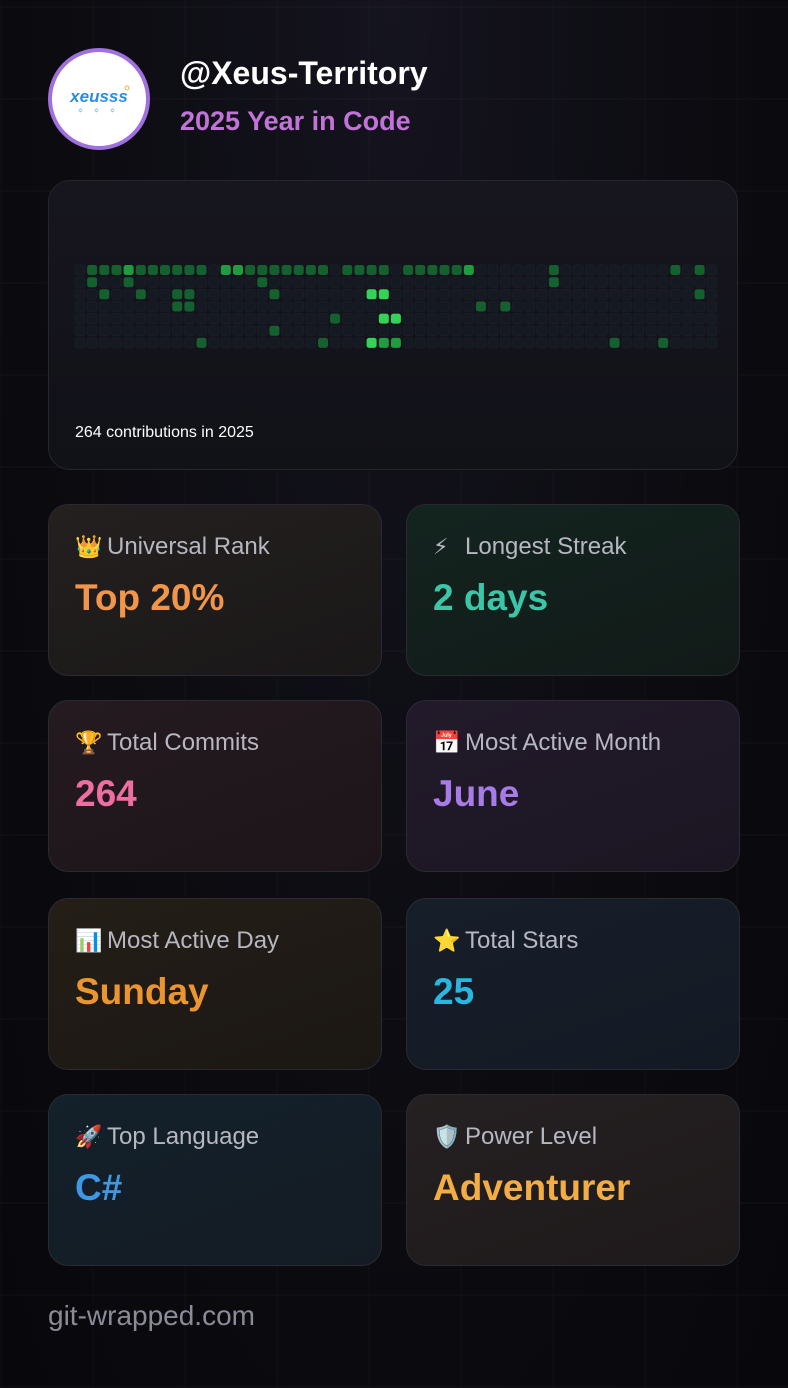  Describe the element at coordinates (215, 984) in the screenshot. I see `stat-card-most-active-day: 📊 Most Active Day Sunday` at that location.